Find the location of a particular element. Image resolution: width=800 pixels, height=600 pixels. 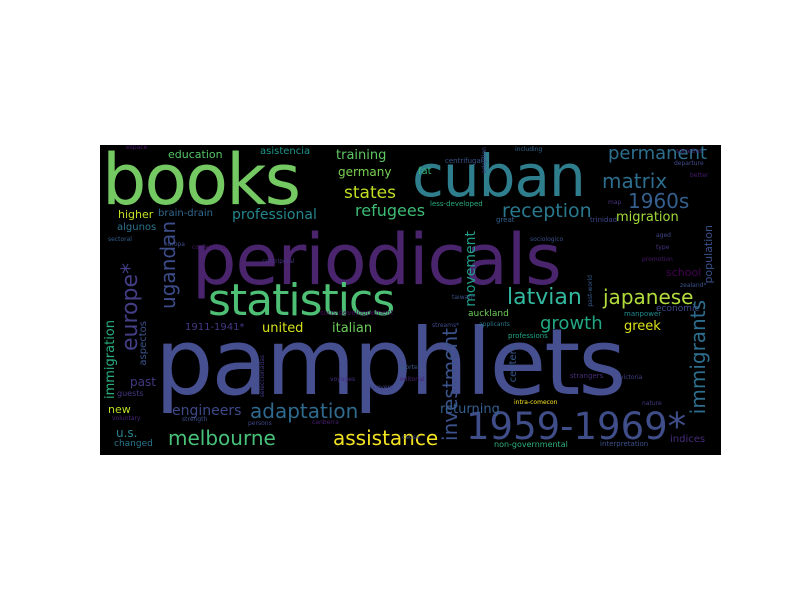

word-economic: economic is located at coordinates (678, 309).